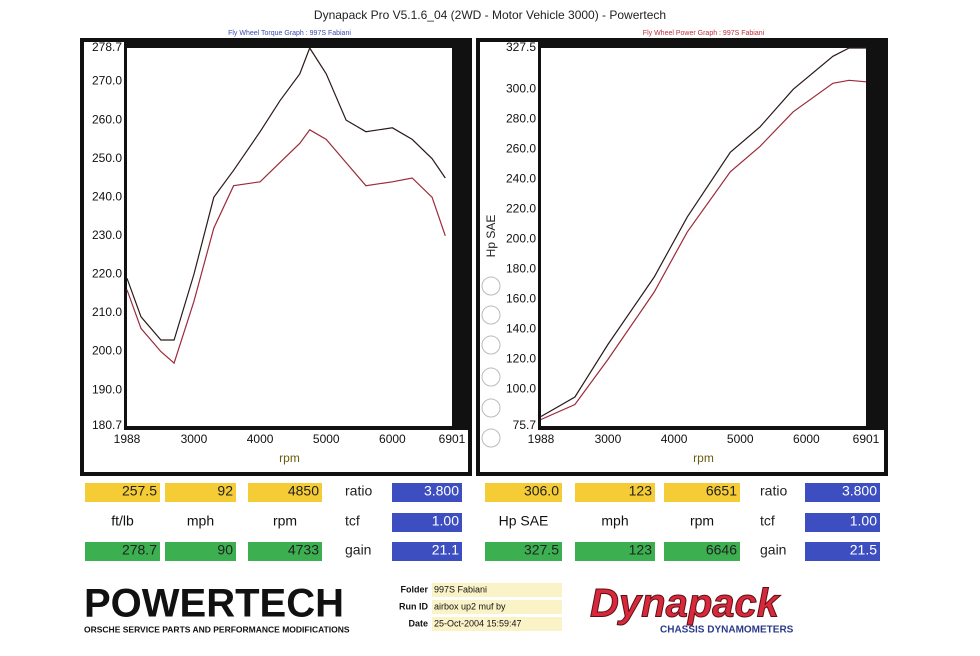 This screenshot has height=656, width=980. What do you see at coordinates (863, 550) in the screenshot?
I see `readout-value: 21.5` at bounding box center [863, 550].